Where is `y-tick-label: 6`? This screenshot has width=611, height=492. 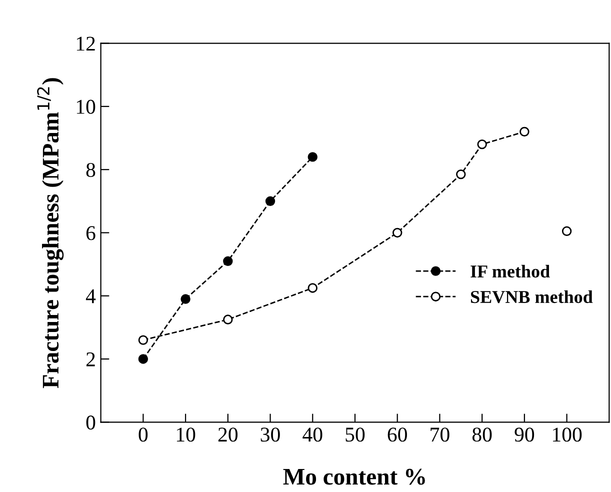
y-tick-label: 6 is located at coordinates (91, 233).